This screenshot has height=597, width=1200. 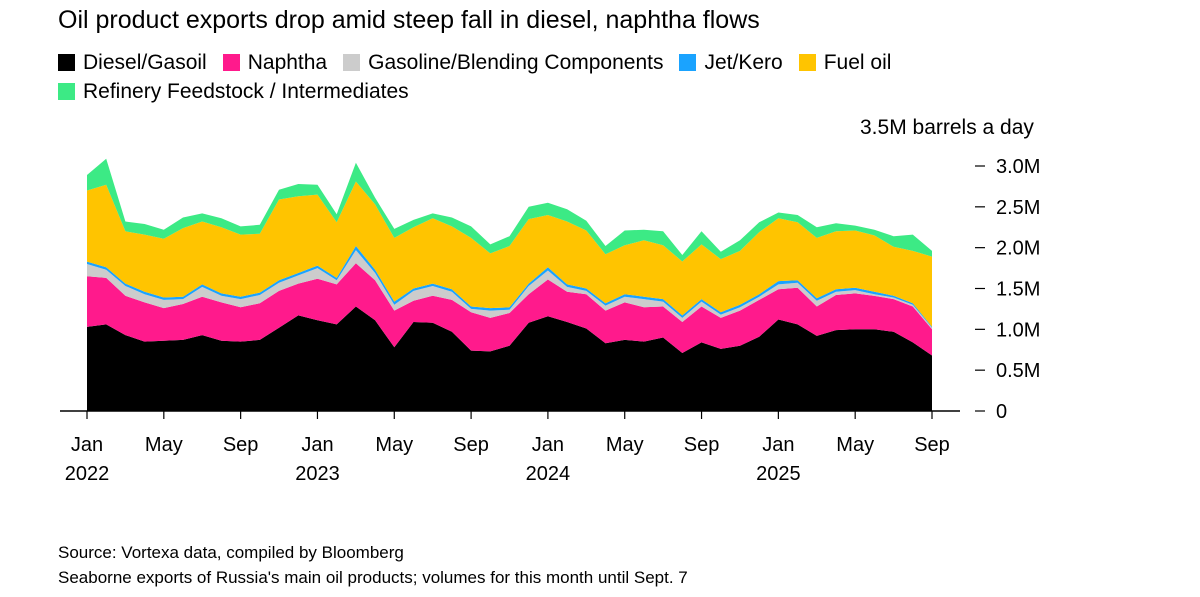 What do you see at coordinates (1018, 249) in the screenshot?
I see `y-tick-label: 2.0M` at bounding box center [1018, 249].